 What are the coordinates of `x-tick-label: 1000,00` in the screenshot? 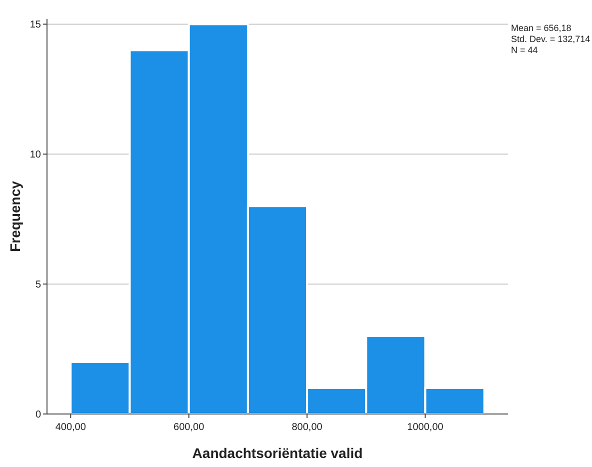 It's located at (425, 427).